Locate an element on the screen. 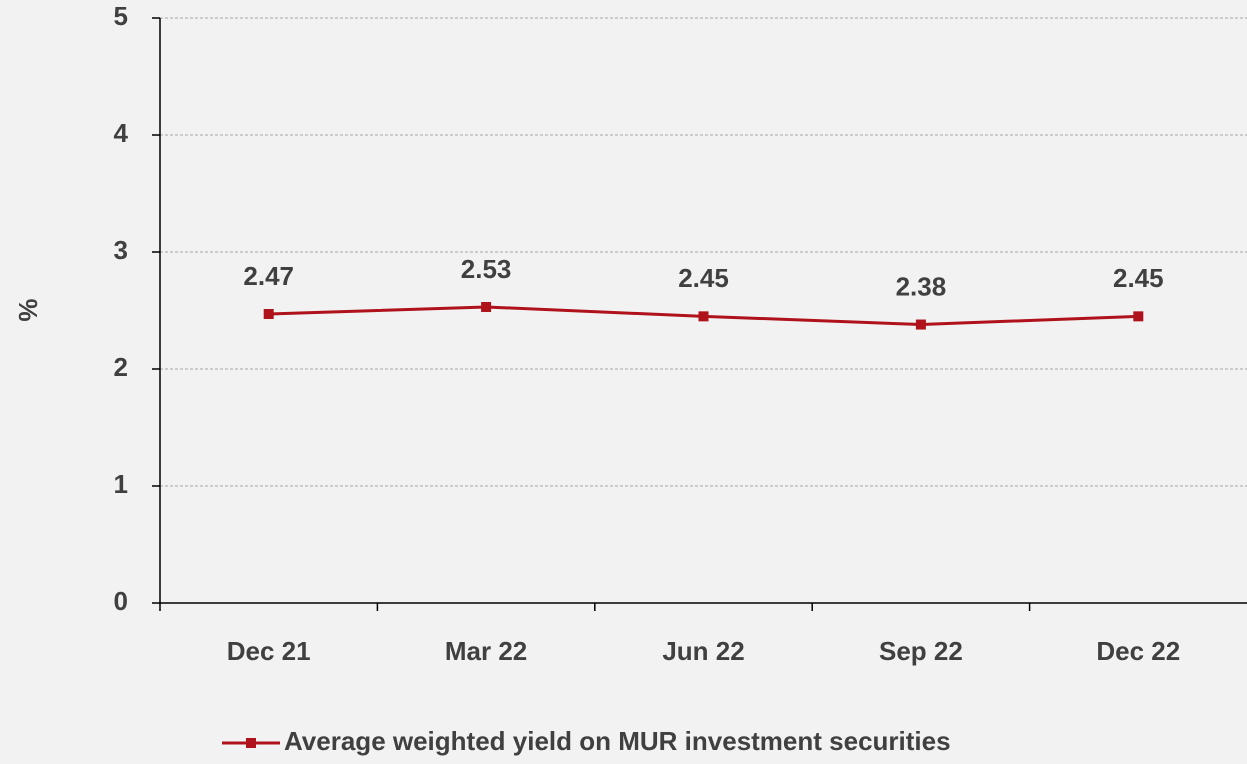 This screenshot has width=1247, height=764. x-tick-label: Jun 22 is located at coordinates (703, 651).